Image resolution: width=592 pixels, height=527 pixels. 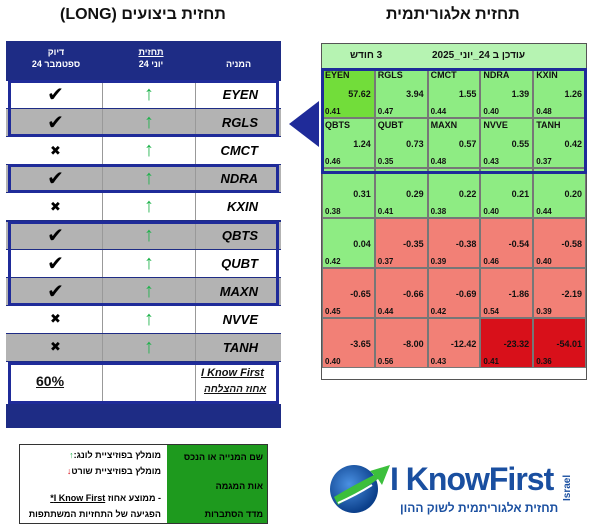 I want to click on logo-country: Israel, so click(x=567, y=487).